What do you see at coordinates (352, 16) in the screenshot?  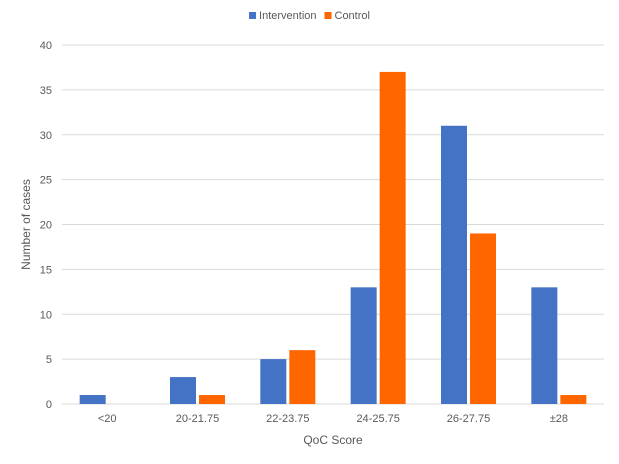 I see `legend-label: Control` at bounding box center [352, 16].